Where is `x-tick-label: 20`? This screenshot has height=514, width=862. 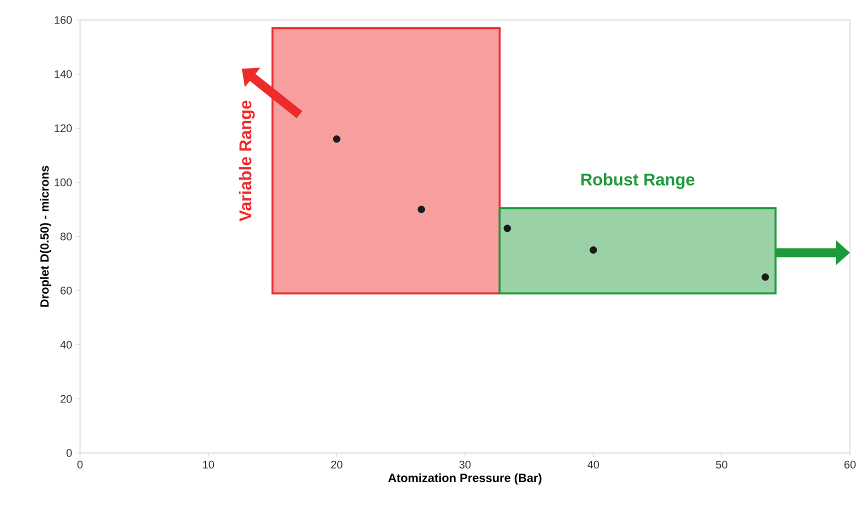
x-tick-label: 20 is located at coordinates (336, 464).